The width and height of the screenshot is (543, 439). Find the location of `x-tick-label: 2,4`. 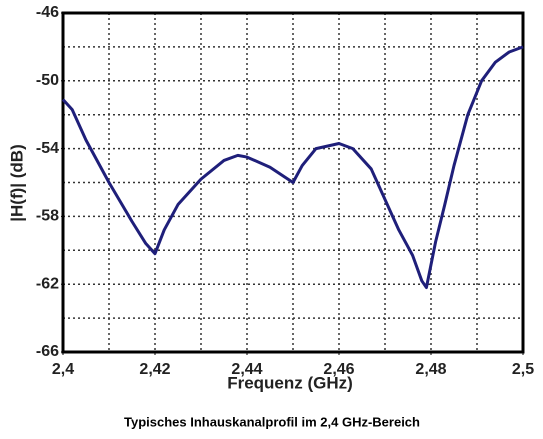

x-tick-label: 2,4 is located at coordinates (63, 369).